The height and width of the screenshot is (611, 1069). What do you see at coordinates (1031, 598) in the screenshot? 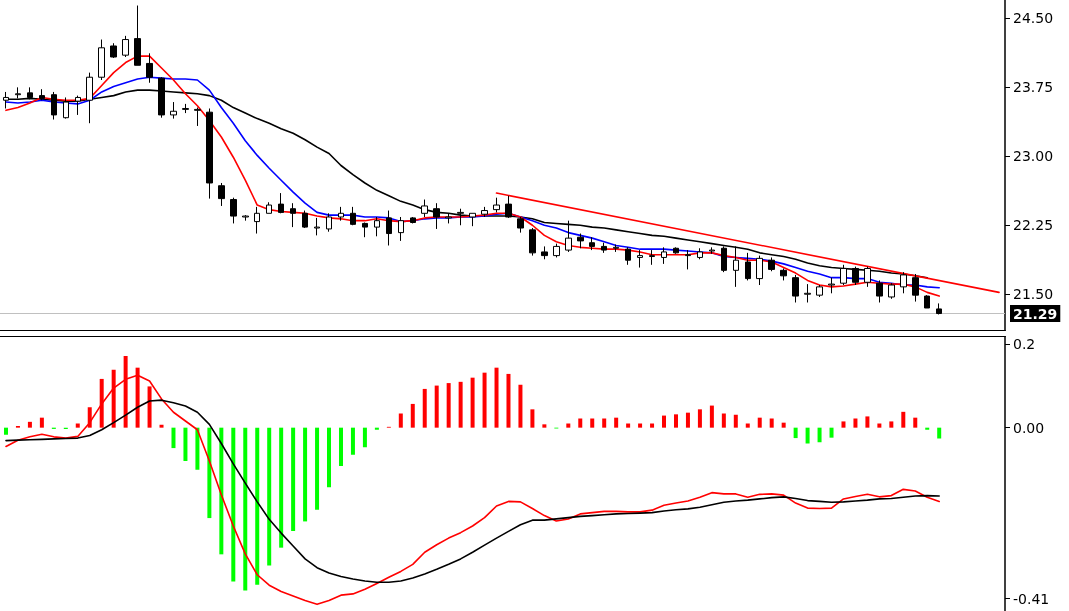
I see `y-tick-label: -0.41` at bounding box center [1031, 598].